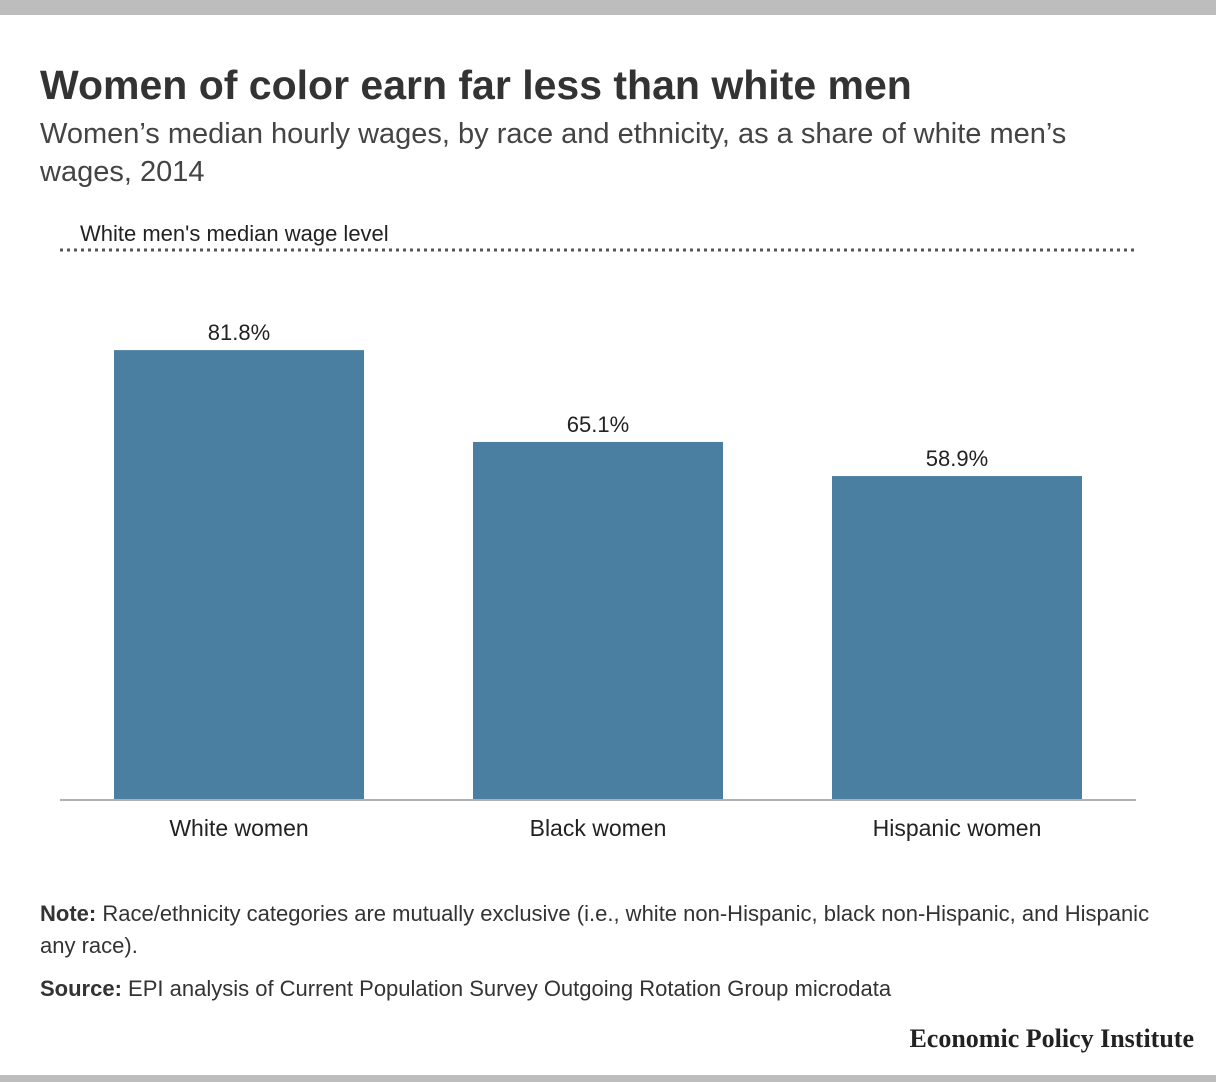 This screenshot has height=1082, width=1216. Describe the element at coordinates (608, 7) in the screenshot. I see `top-rule` at that location.